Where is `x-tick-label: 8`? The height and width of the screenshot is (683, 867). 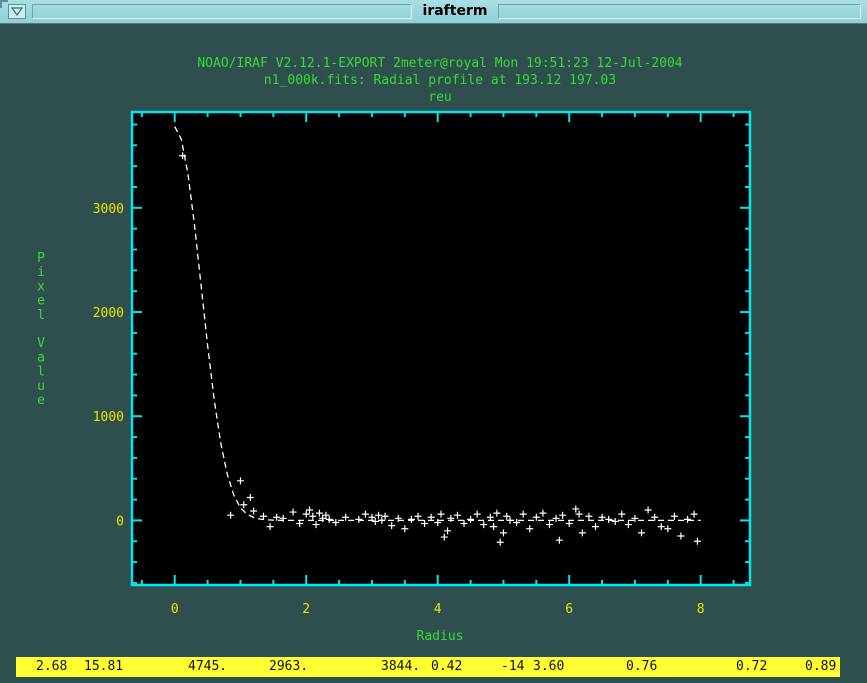
x-tick-label: 8 is located at coordinates (701, 609).